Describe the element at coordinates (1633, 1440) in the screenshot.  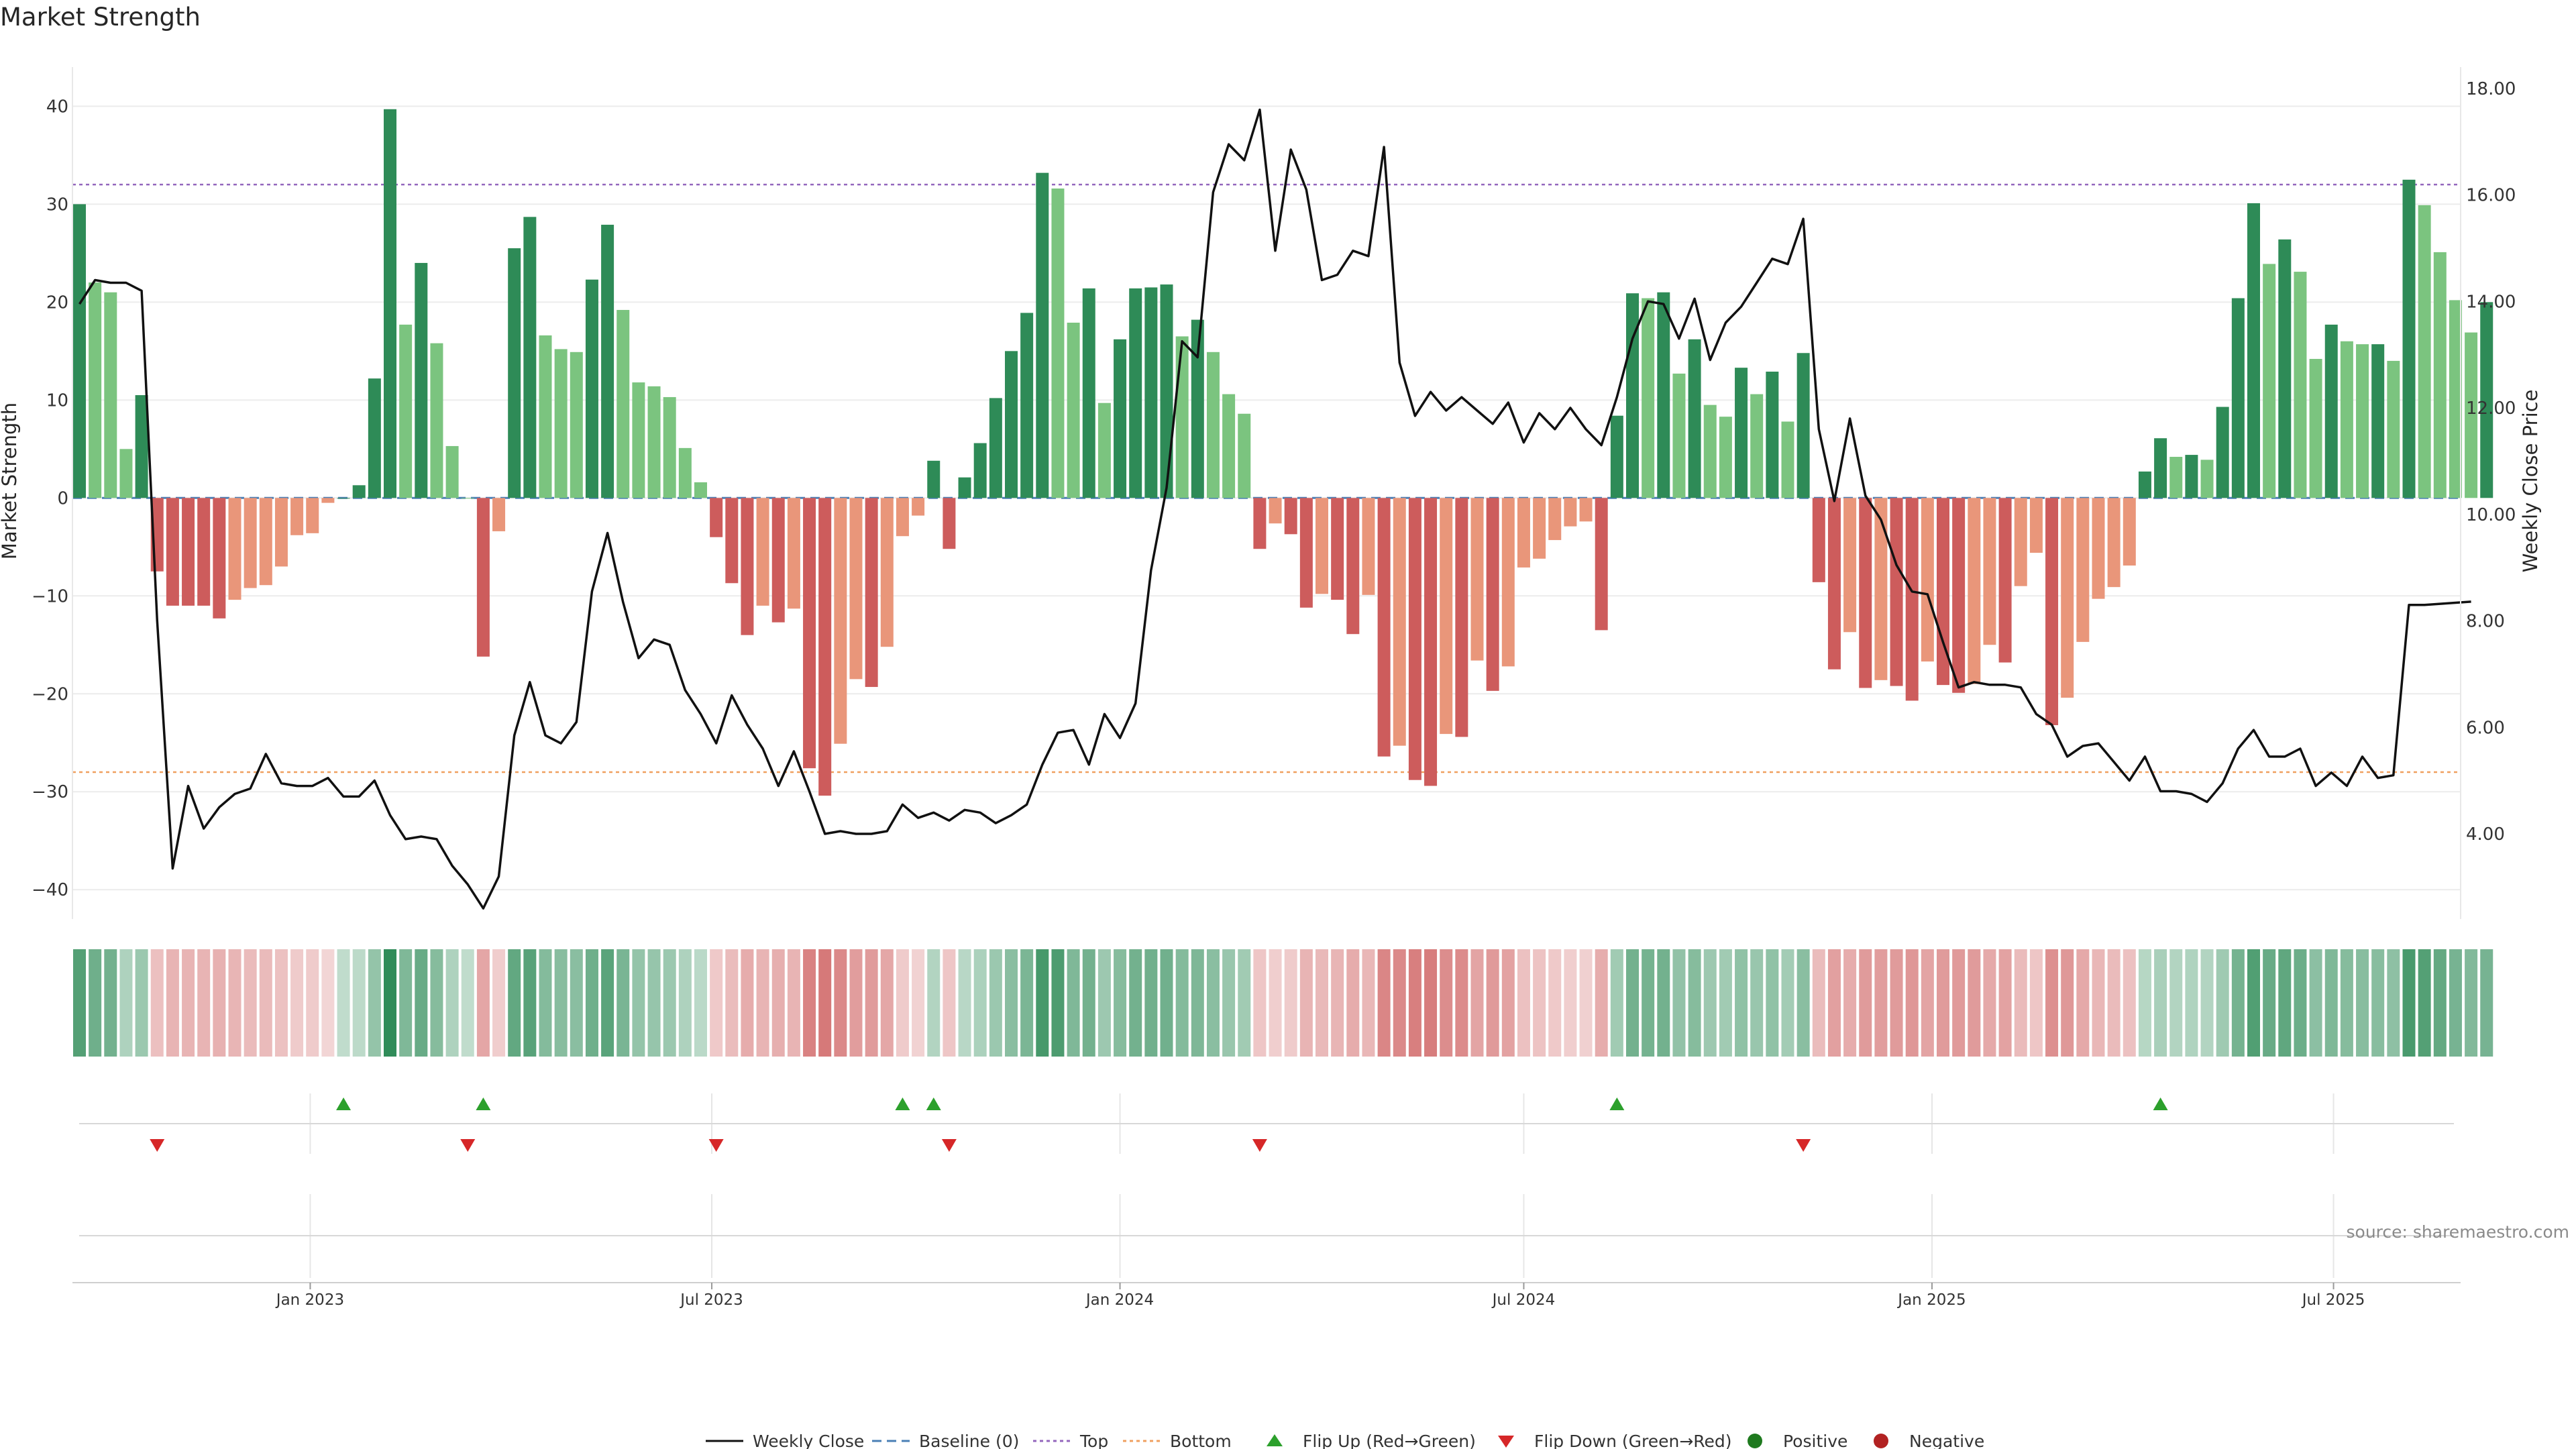
I see `legend-label: Flip Down (Green→Red)` at that location.